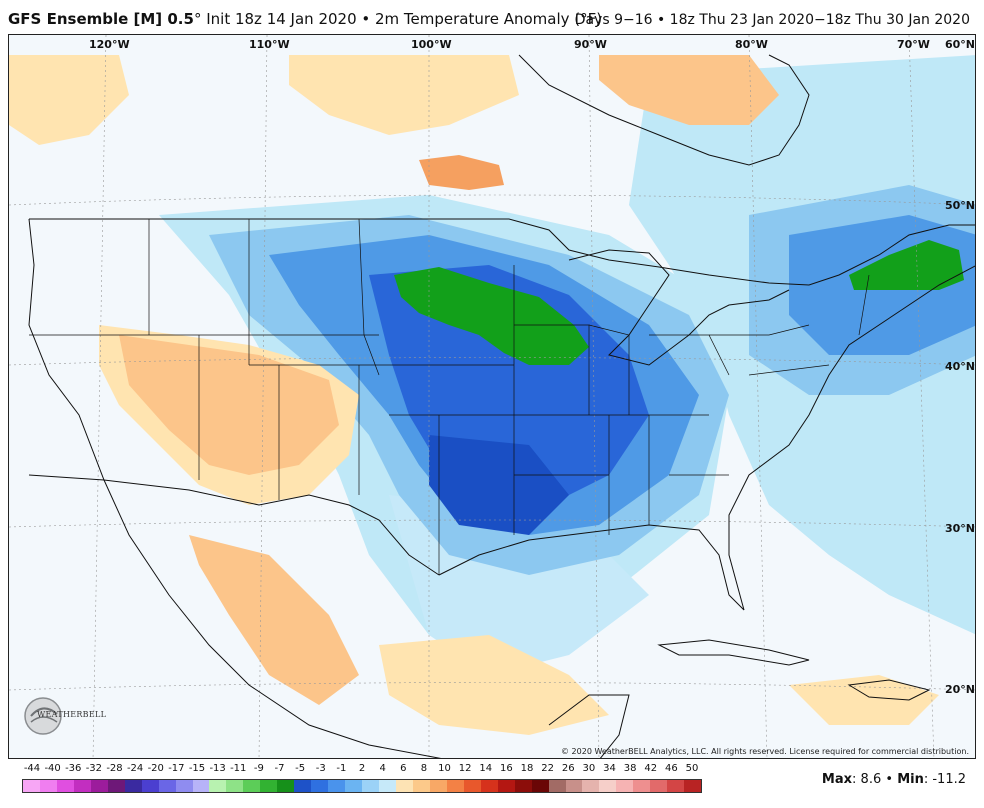 This screenshot has width=984, height=808. What do you see at coordinates (609, 768) in the screenshot?
I see `colorbar-label: 34` at bounding box center [609, 768].